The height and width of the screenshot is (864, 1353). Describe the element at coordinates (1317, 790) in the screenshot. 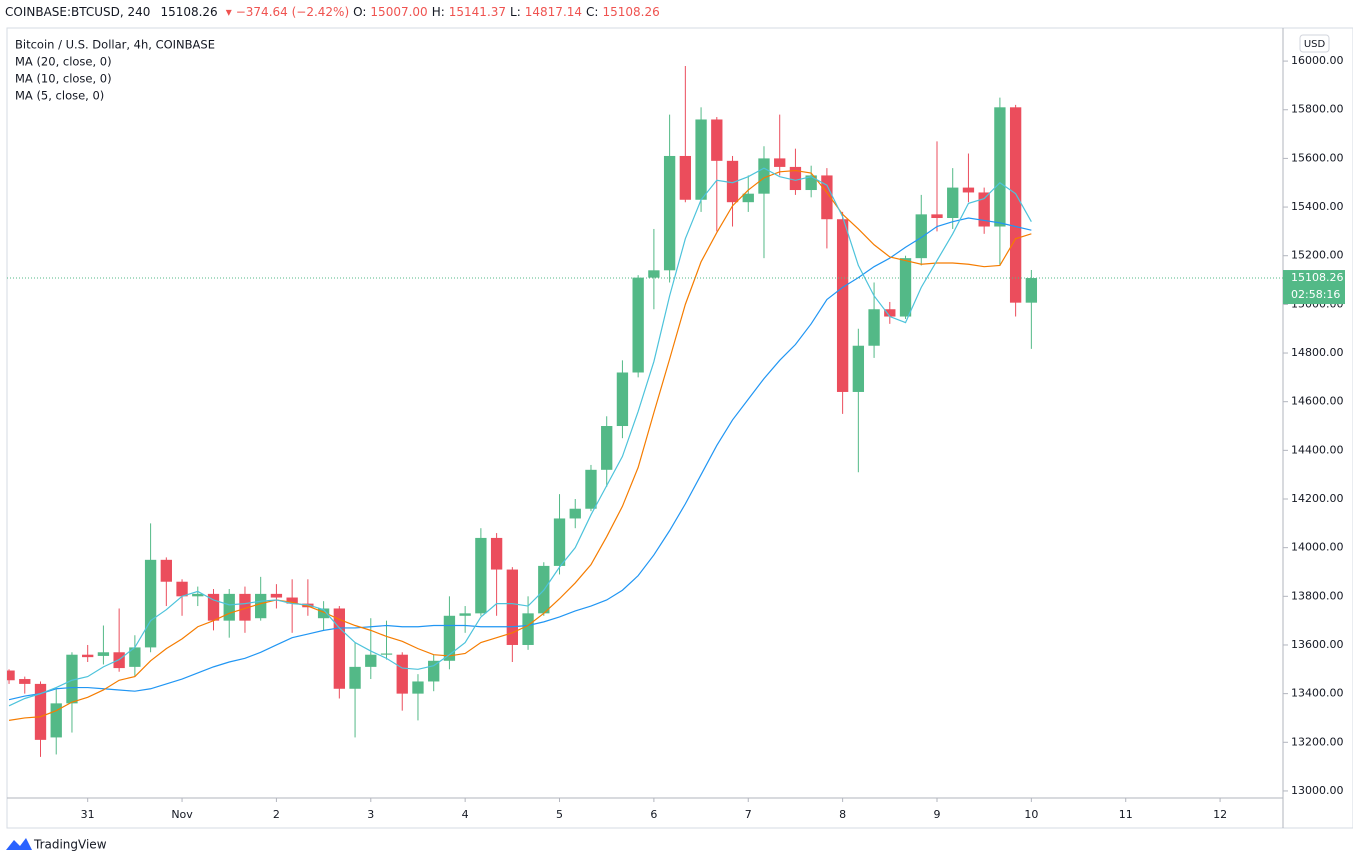

I see `y-tick-label: 13000.00` at that location.